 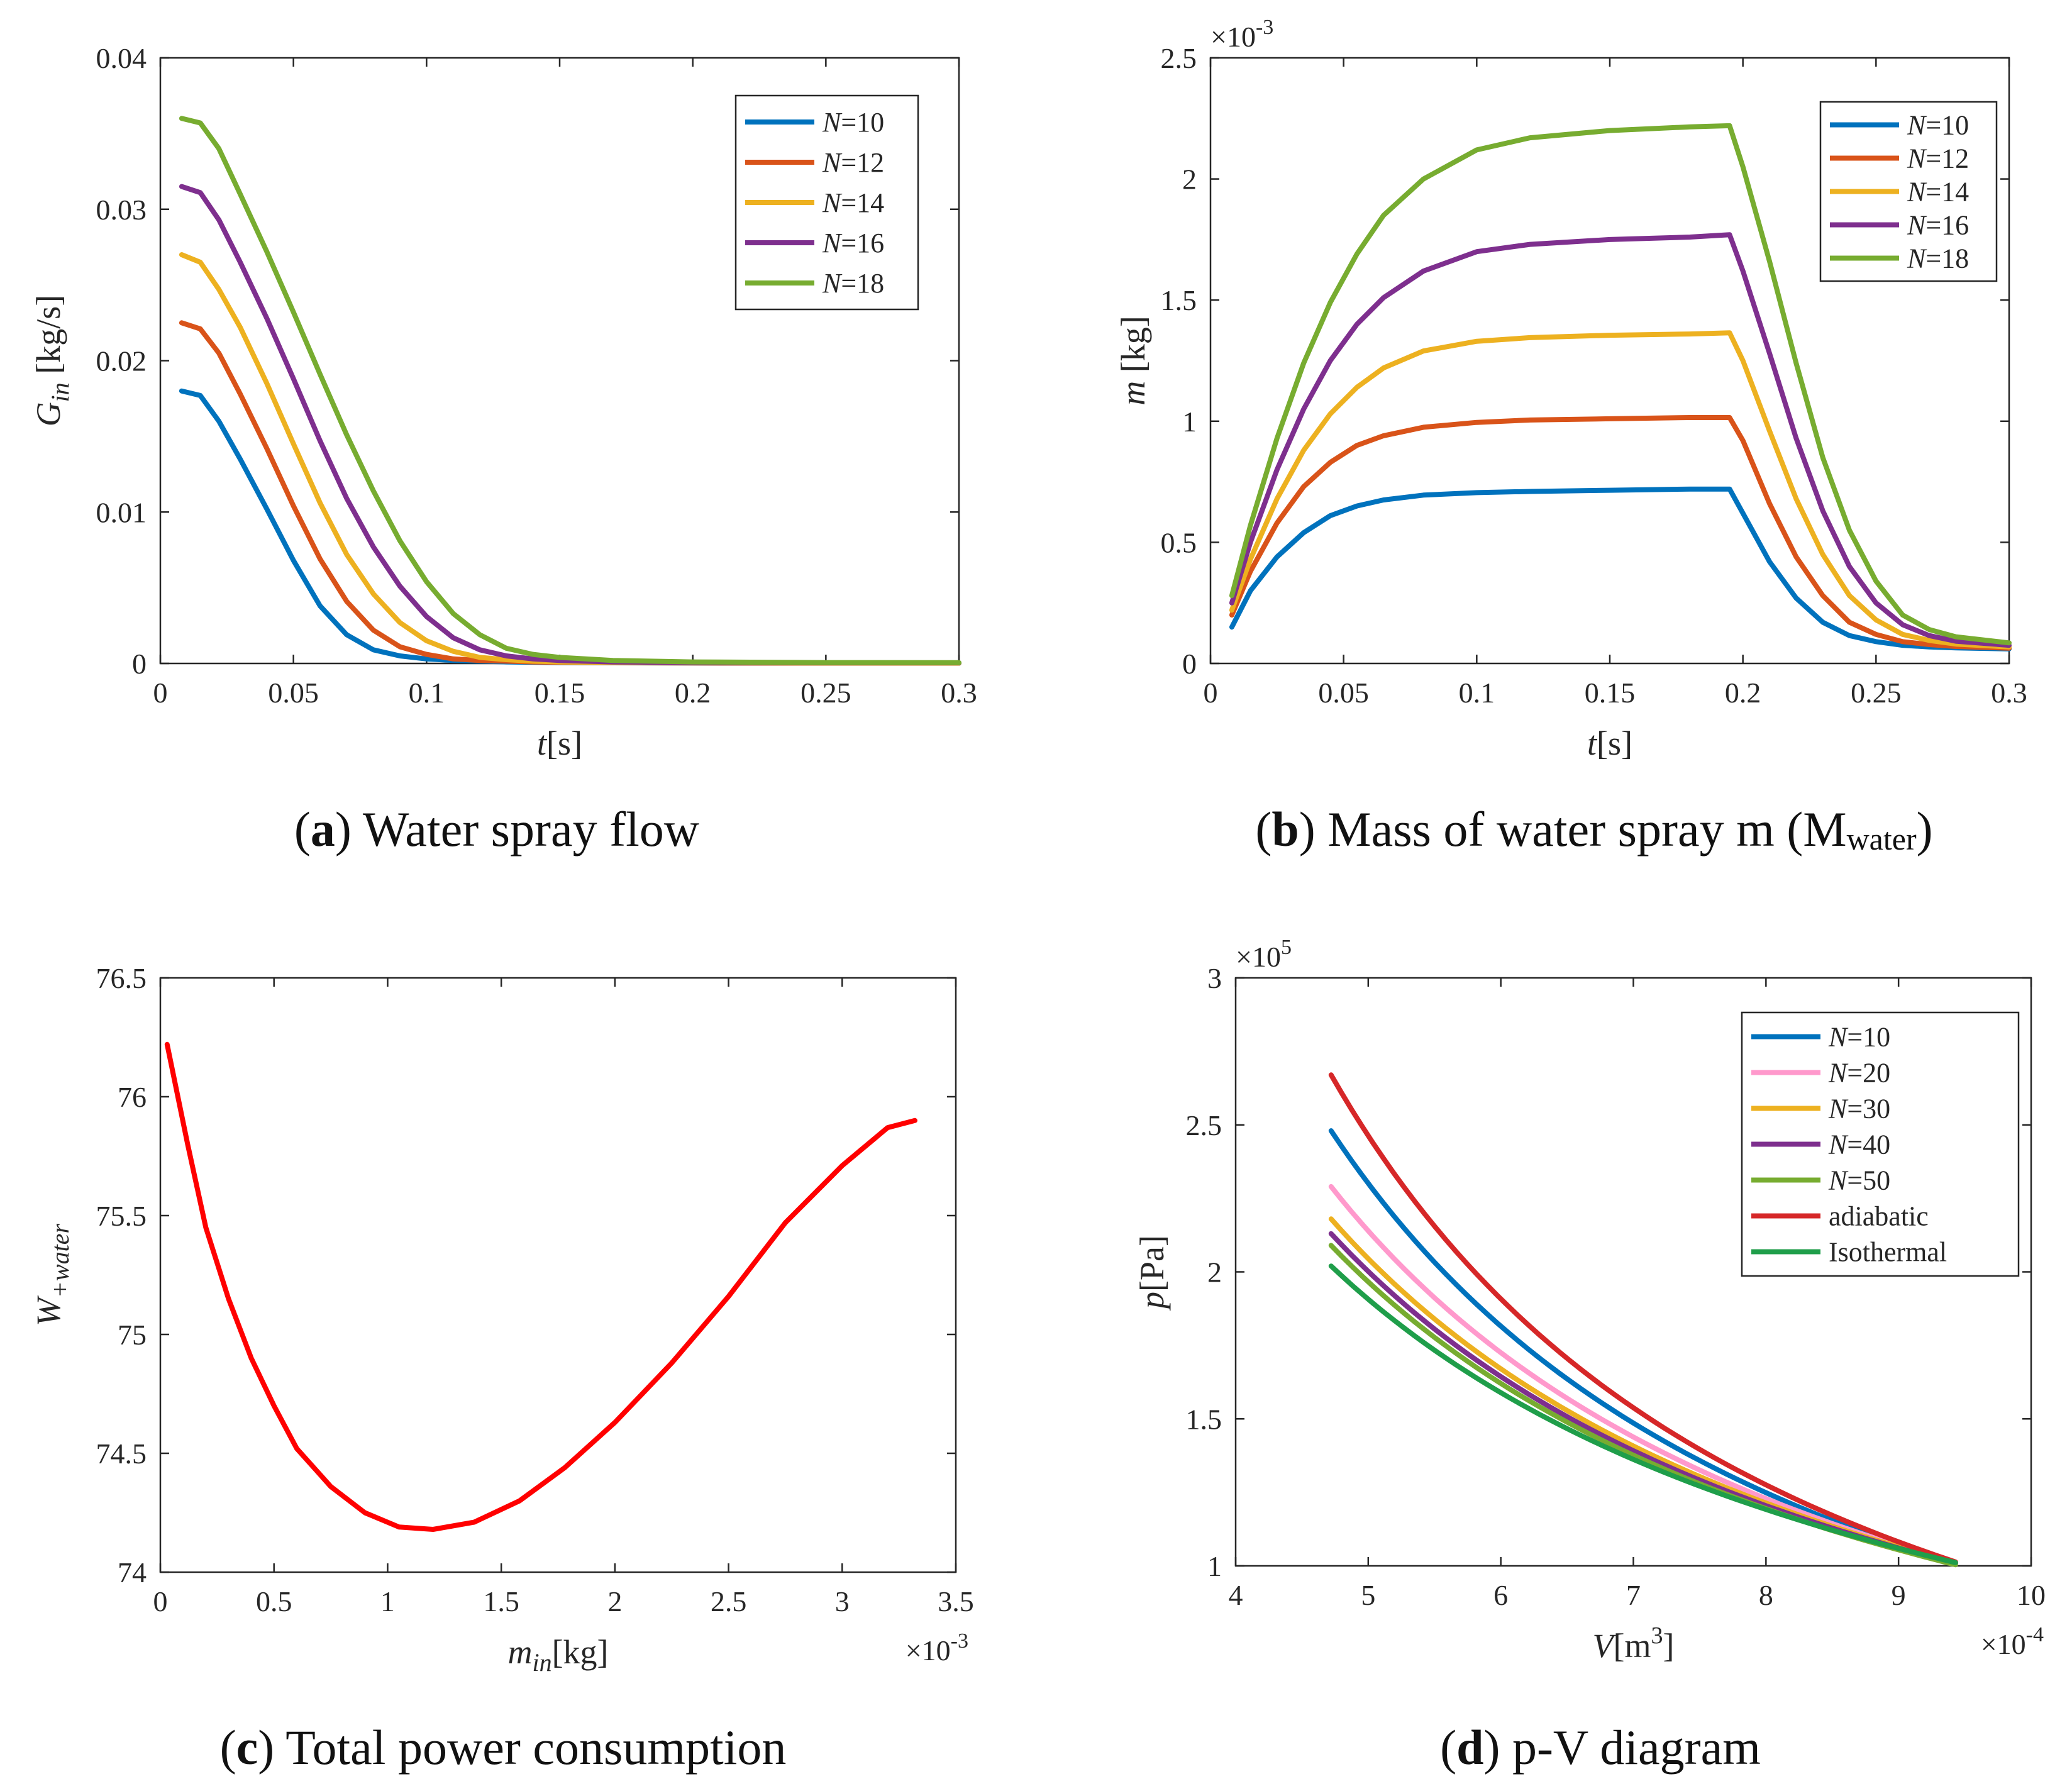 I want to click on axis-exponent-power: -4, so click(x=2035, y=1634).